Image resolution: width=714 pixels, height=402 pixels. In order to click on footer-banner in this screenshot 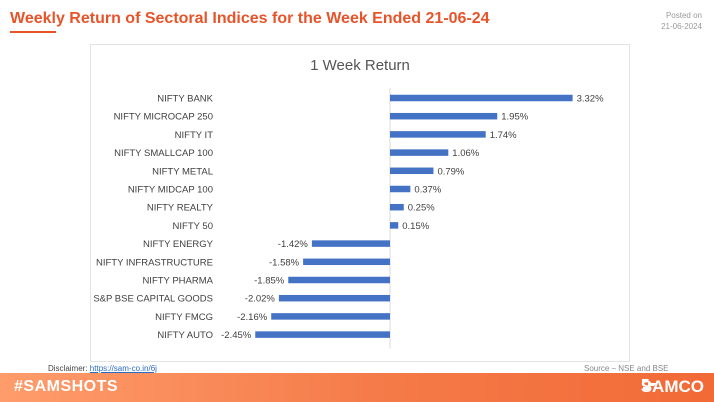, I will do `click(357, 387)`.